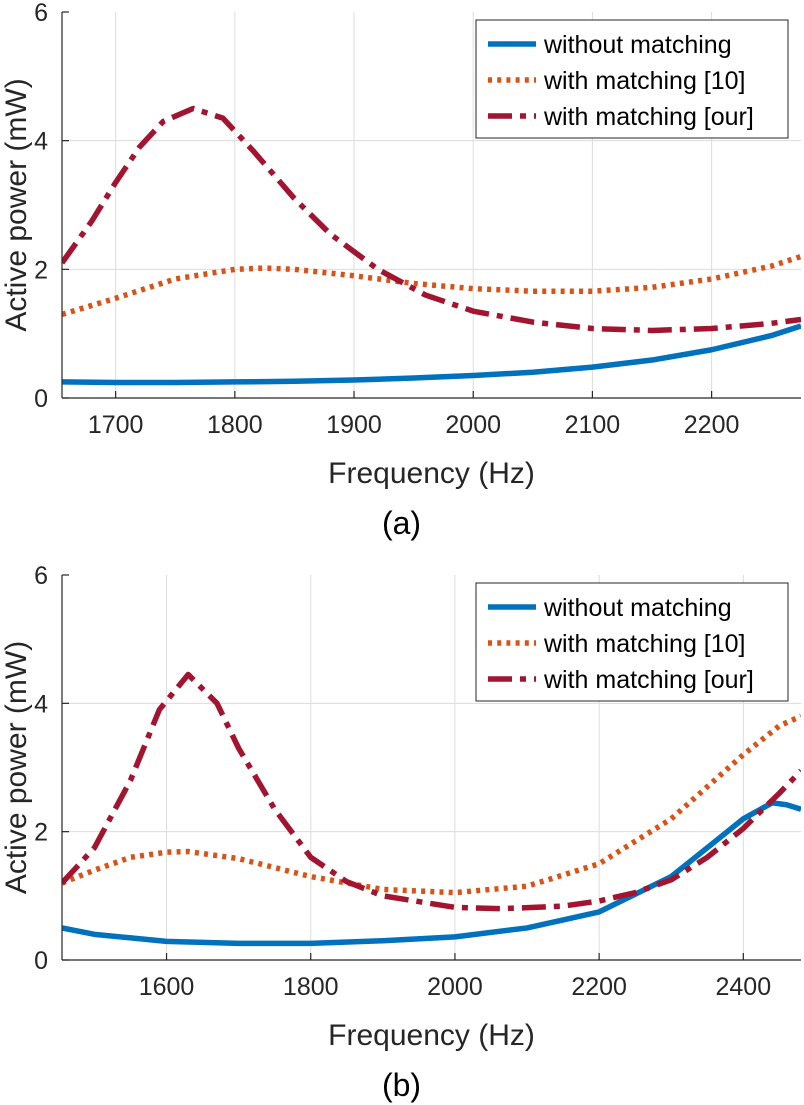 The width and height of the screenshot is (804, 1105). I want to click on chart-a-y-axis-label: Active power (mW), so click(16, 204).